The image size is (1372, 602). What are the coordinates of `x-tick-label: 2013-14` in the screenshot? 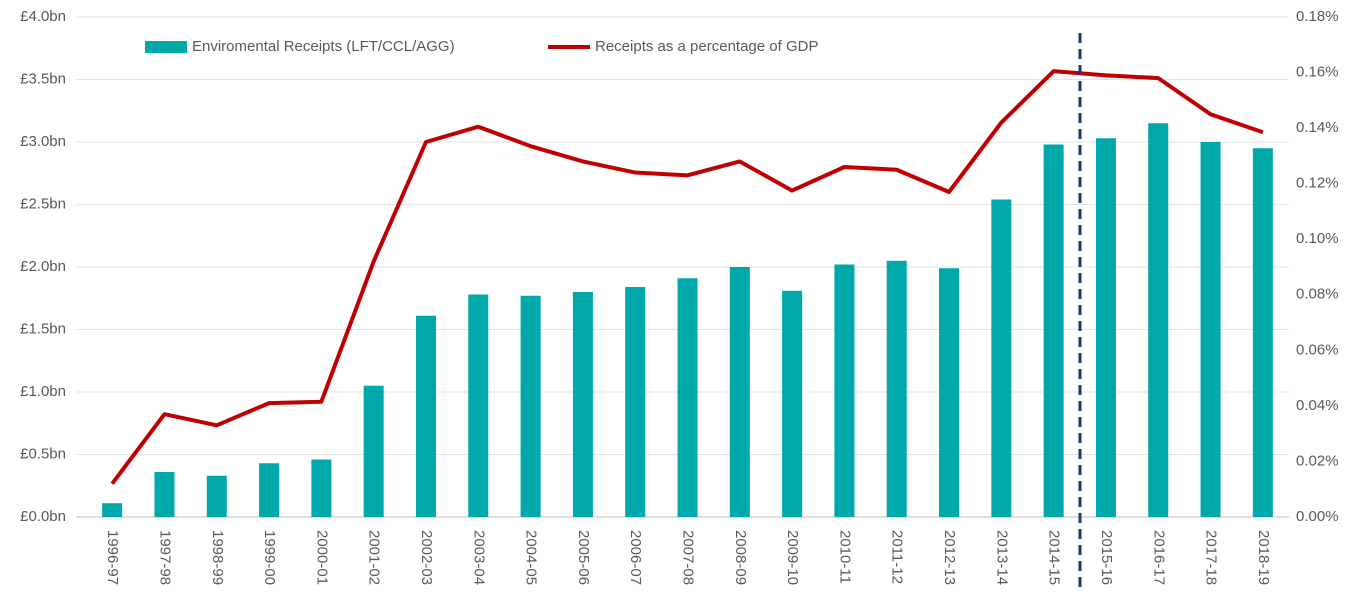 It's located at (1001, 557).